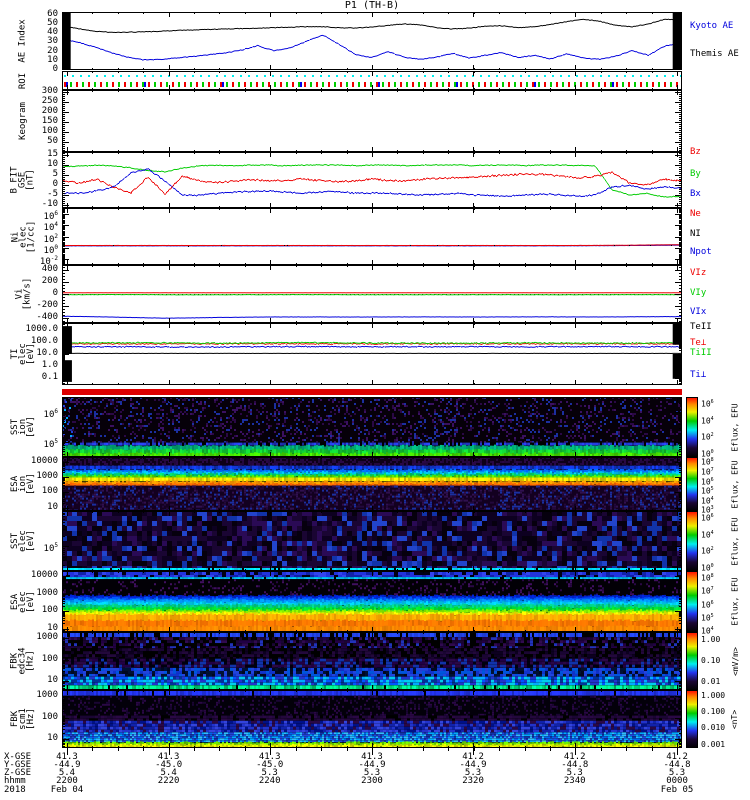 This screenshot has width=750, height=800. What do you see at coordinates (695, 234) in the screenshot?
I see `trace-label-NI: NI` at bounding box center [695, 234].